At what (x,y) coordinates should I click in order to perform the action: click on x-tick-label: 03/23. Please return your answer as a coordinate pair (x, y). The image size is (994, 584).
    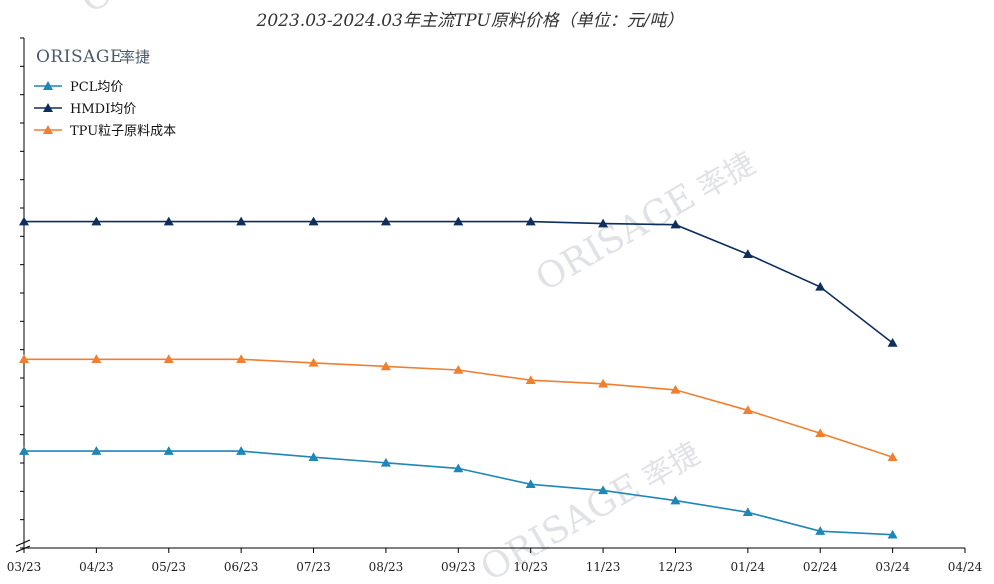
    Looking at the image, I should click on (24, 567).